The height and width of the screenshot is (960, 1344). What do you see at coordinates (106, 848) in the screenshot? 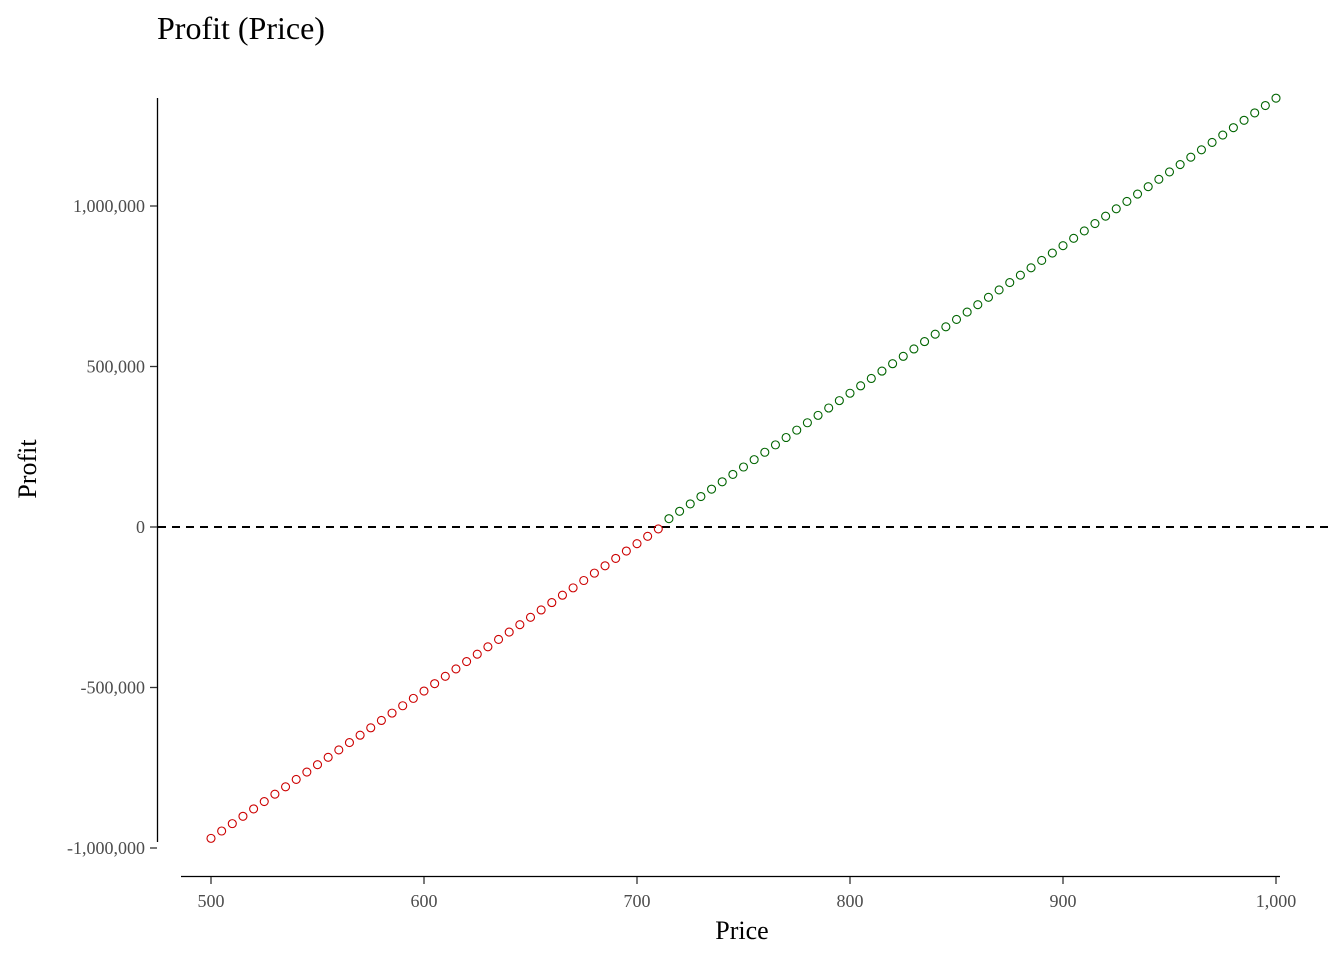
I see `y-tick-label: -1,000,000` at bounding box center [106, 848].